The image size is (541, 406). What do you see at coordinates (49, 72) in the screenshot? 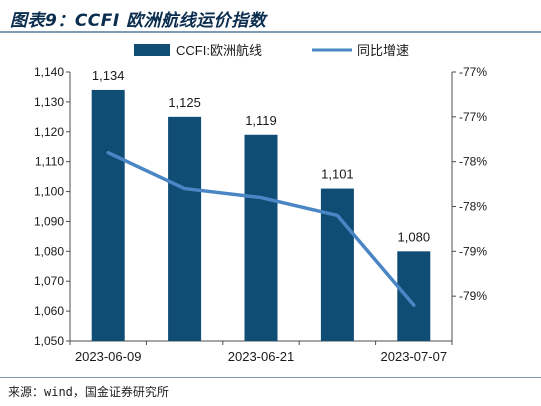
I see `left-y-tick-label: 1,140` at bounding box center [49, 72].